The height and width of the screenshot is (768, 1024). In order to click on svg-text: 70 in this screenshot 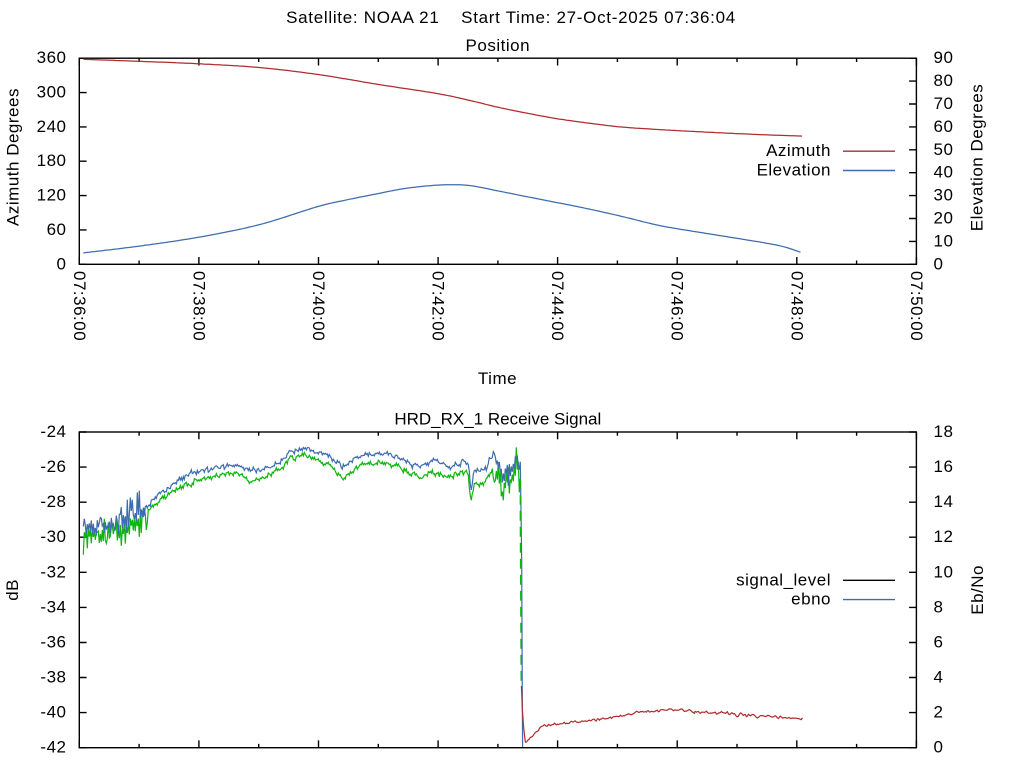, I will do `click(944, 103)`.